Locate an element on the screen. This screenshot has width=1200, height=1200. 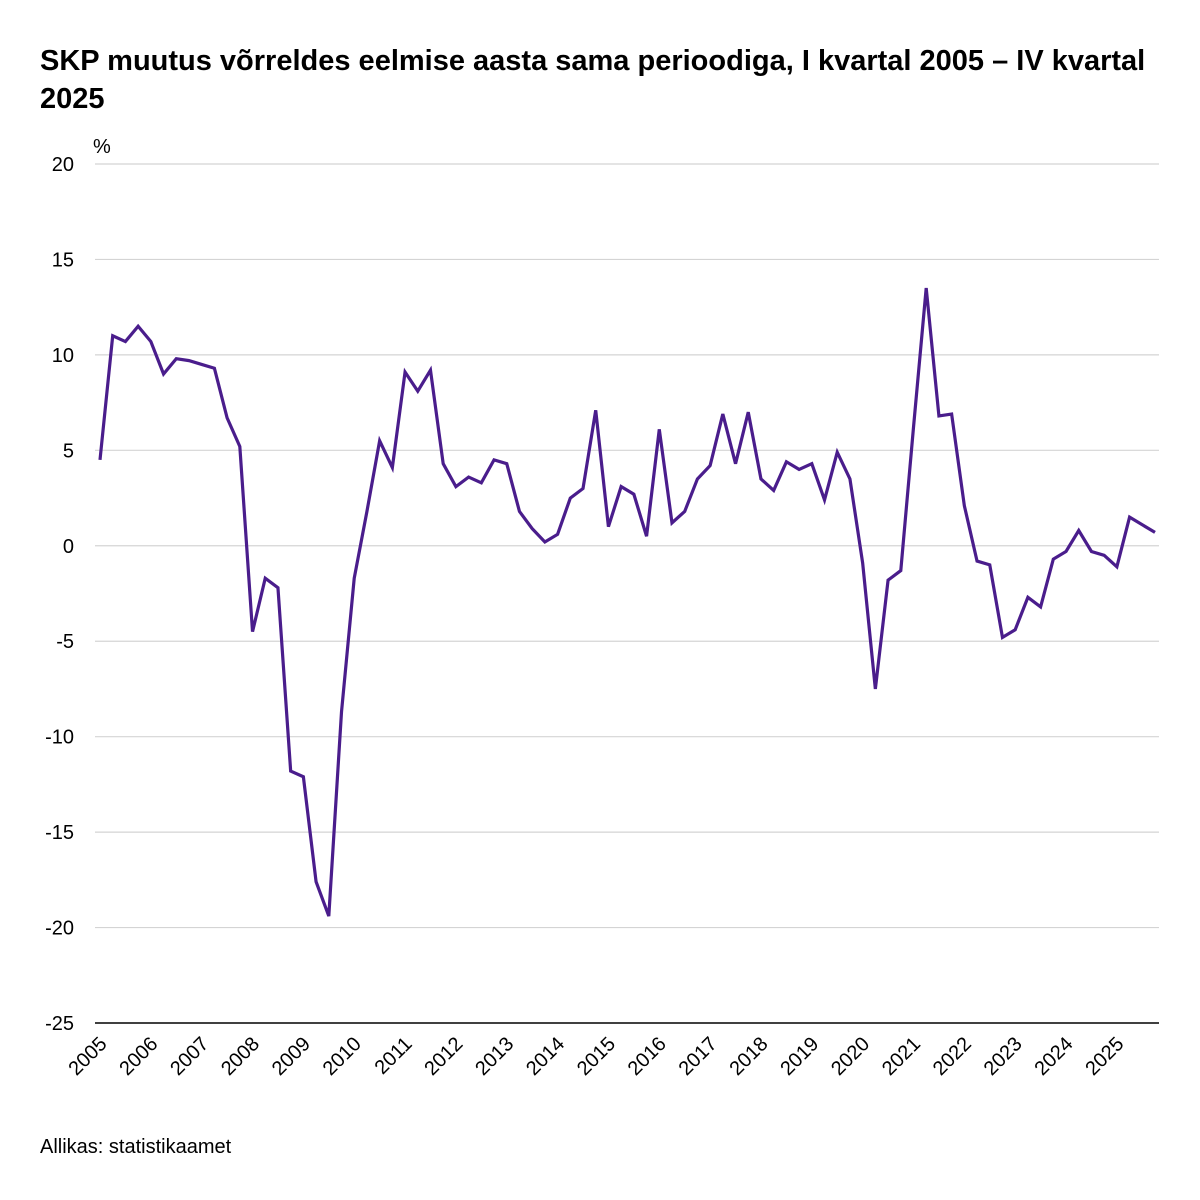
x-tick-label: 2008 is located at coordinates (240, 1056).